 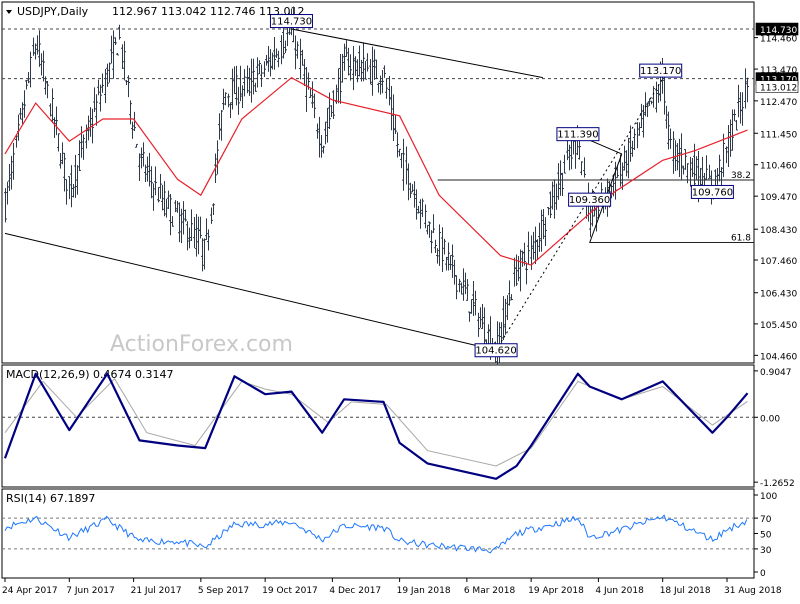 What do you see at coordinates (778, 167) in the screenshot?
I see `price-axis-label: 110.460` at bounding box center [778, 167].